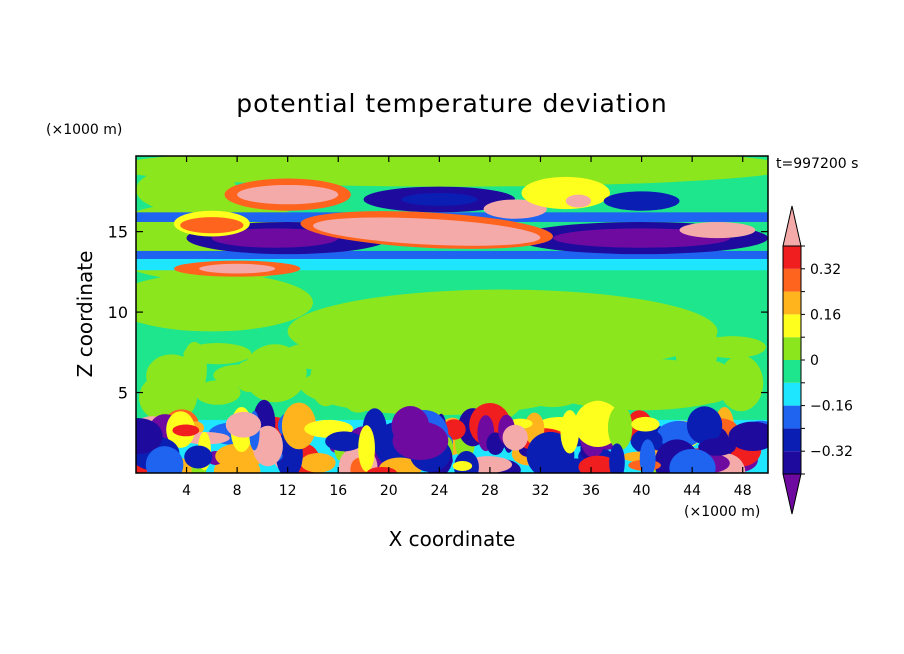 The height and width of the screenshot is (654, 904). What do you see at coordinates (123, 393) in the screenshot?
I see `y-tick-label: 5` at bounding box center [123, 393].